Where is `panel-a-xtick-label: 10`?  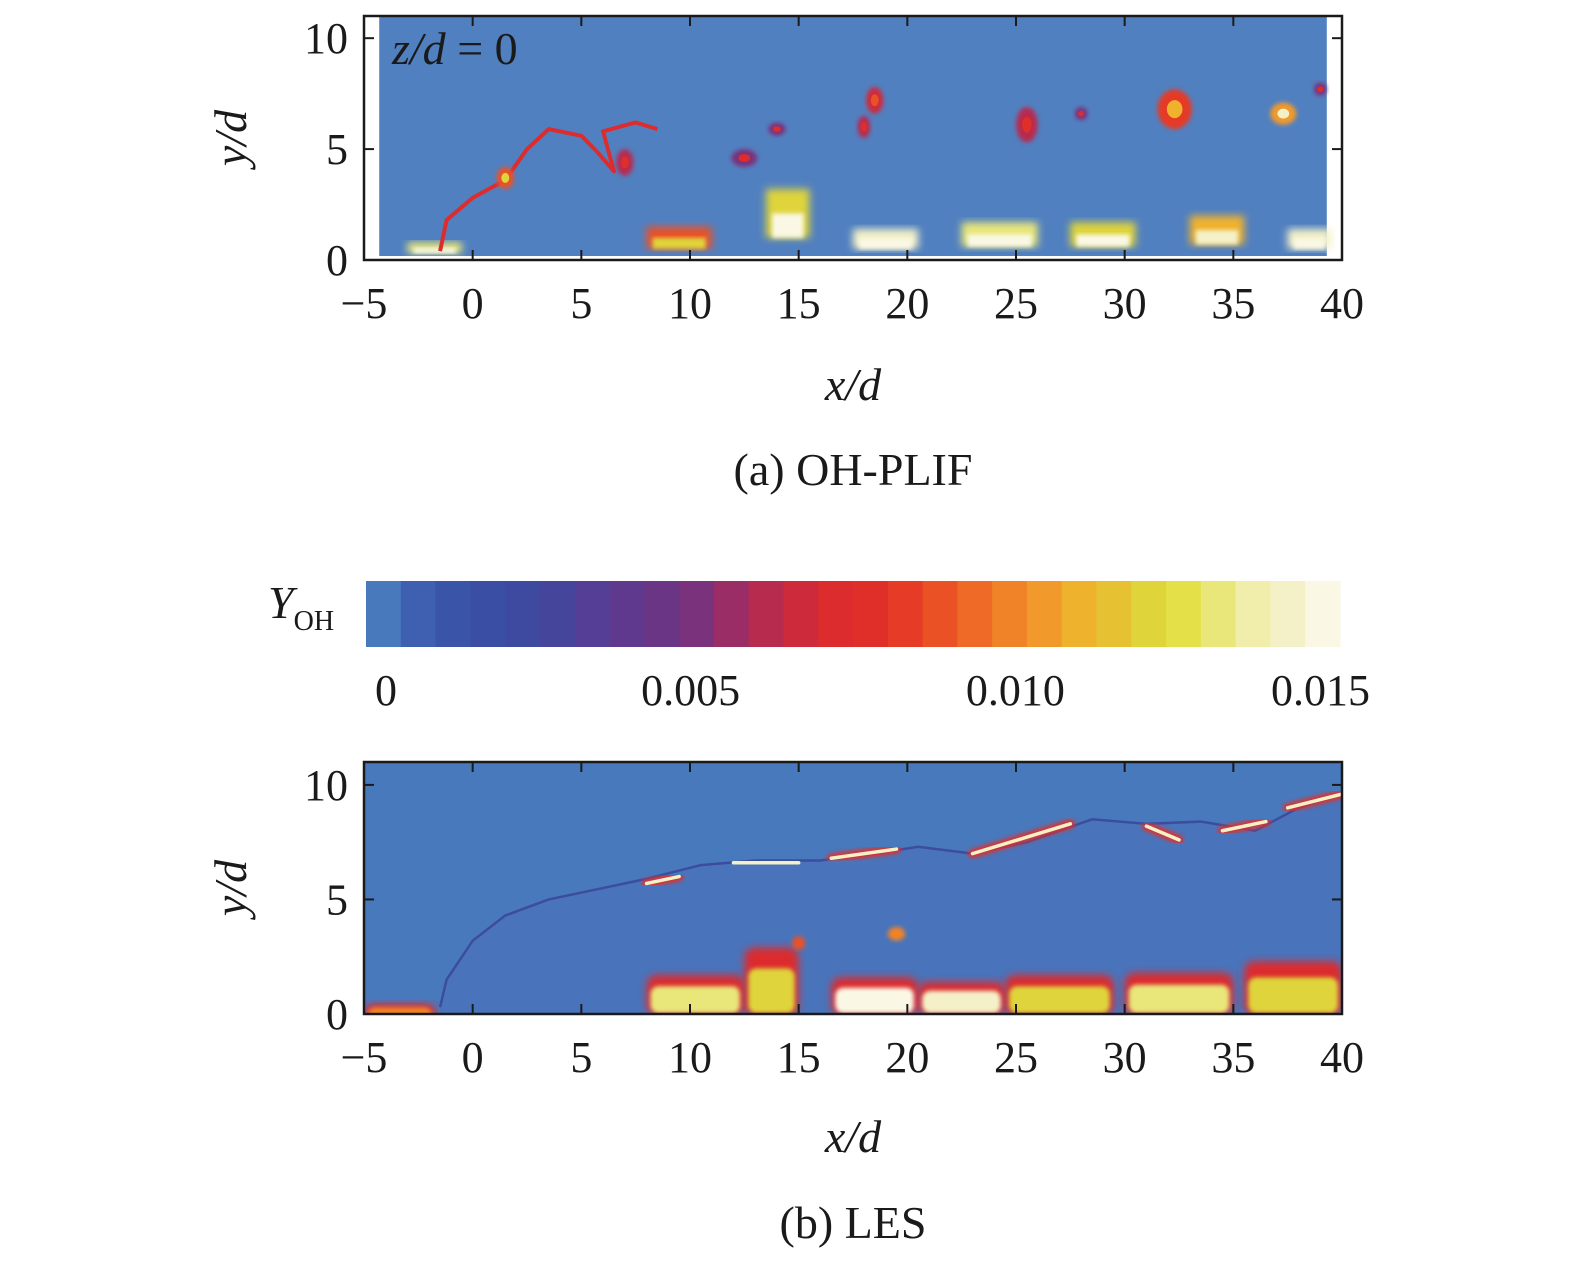
panel-a-xtick-label: 10 is located at coordinates (690, 303).